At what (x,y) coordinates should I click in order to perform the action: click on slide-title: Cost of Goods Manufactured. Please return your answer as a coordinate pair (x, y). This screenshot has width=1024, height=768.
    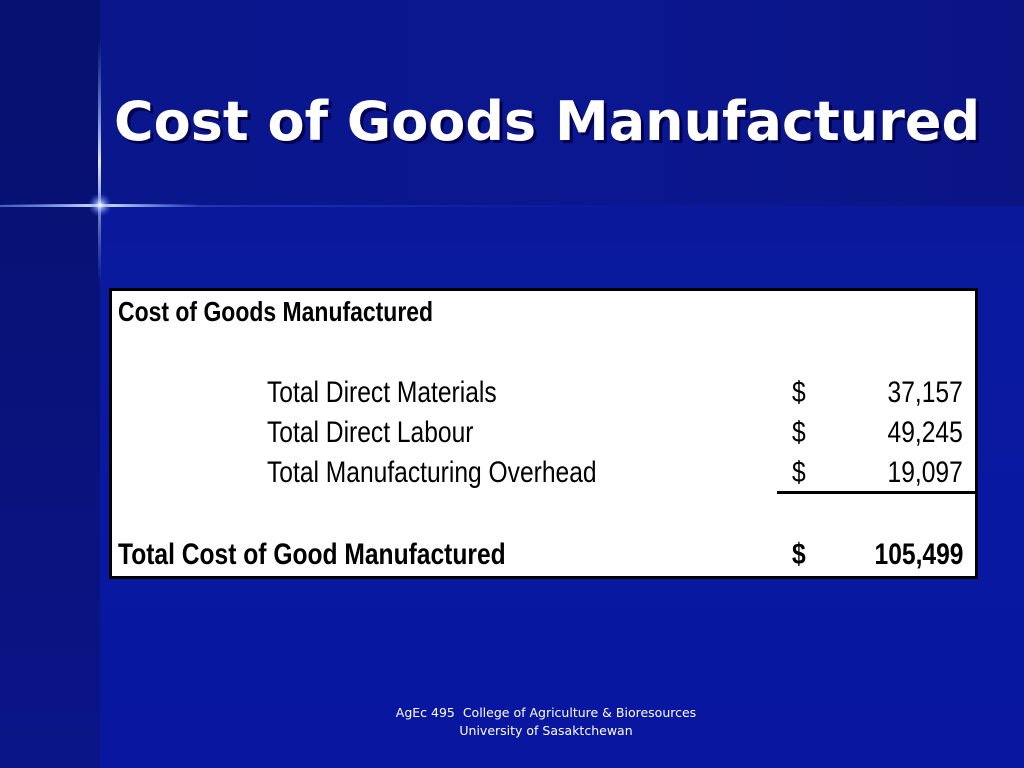
    Looking at the image, I should click on (547, 121).